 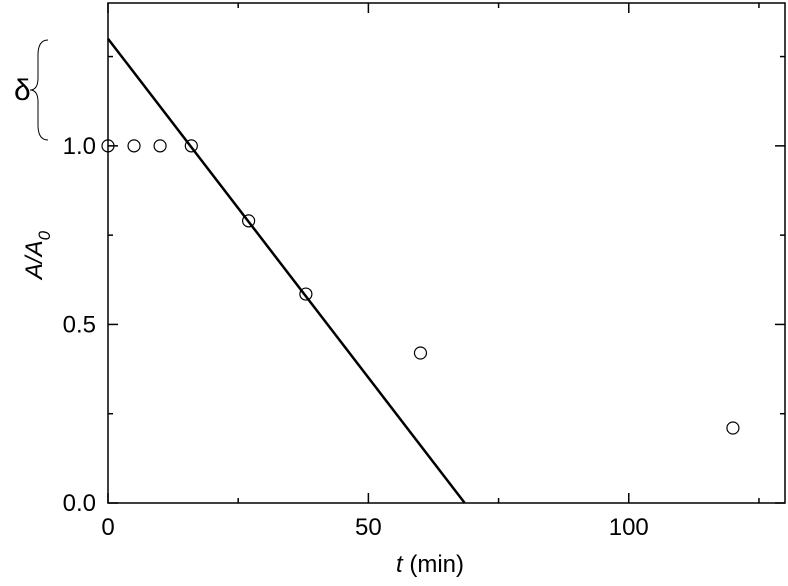 What do you see at coordinates (44, 235) in the screenshot?
I see `y-label-sub: 0` at bounding box center [44, 235].